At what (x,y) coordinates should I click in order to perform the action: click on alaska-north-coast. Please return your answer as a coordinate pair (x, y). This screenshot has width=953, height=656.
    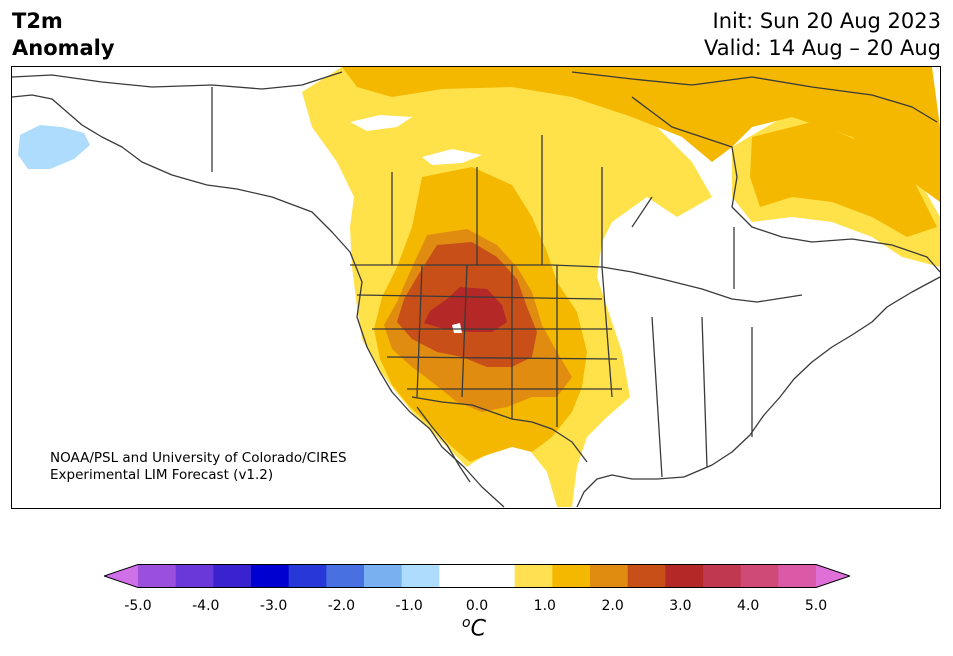
    Looking at the image, I should click on (177, 80).